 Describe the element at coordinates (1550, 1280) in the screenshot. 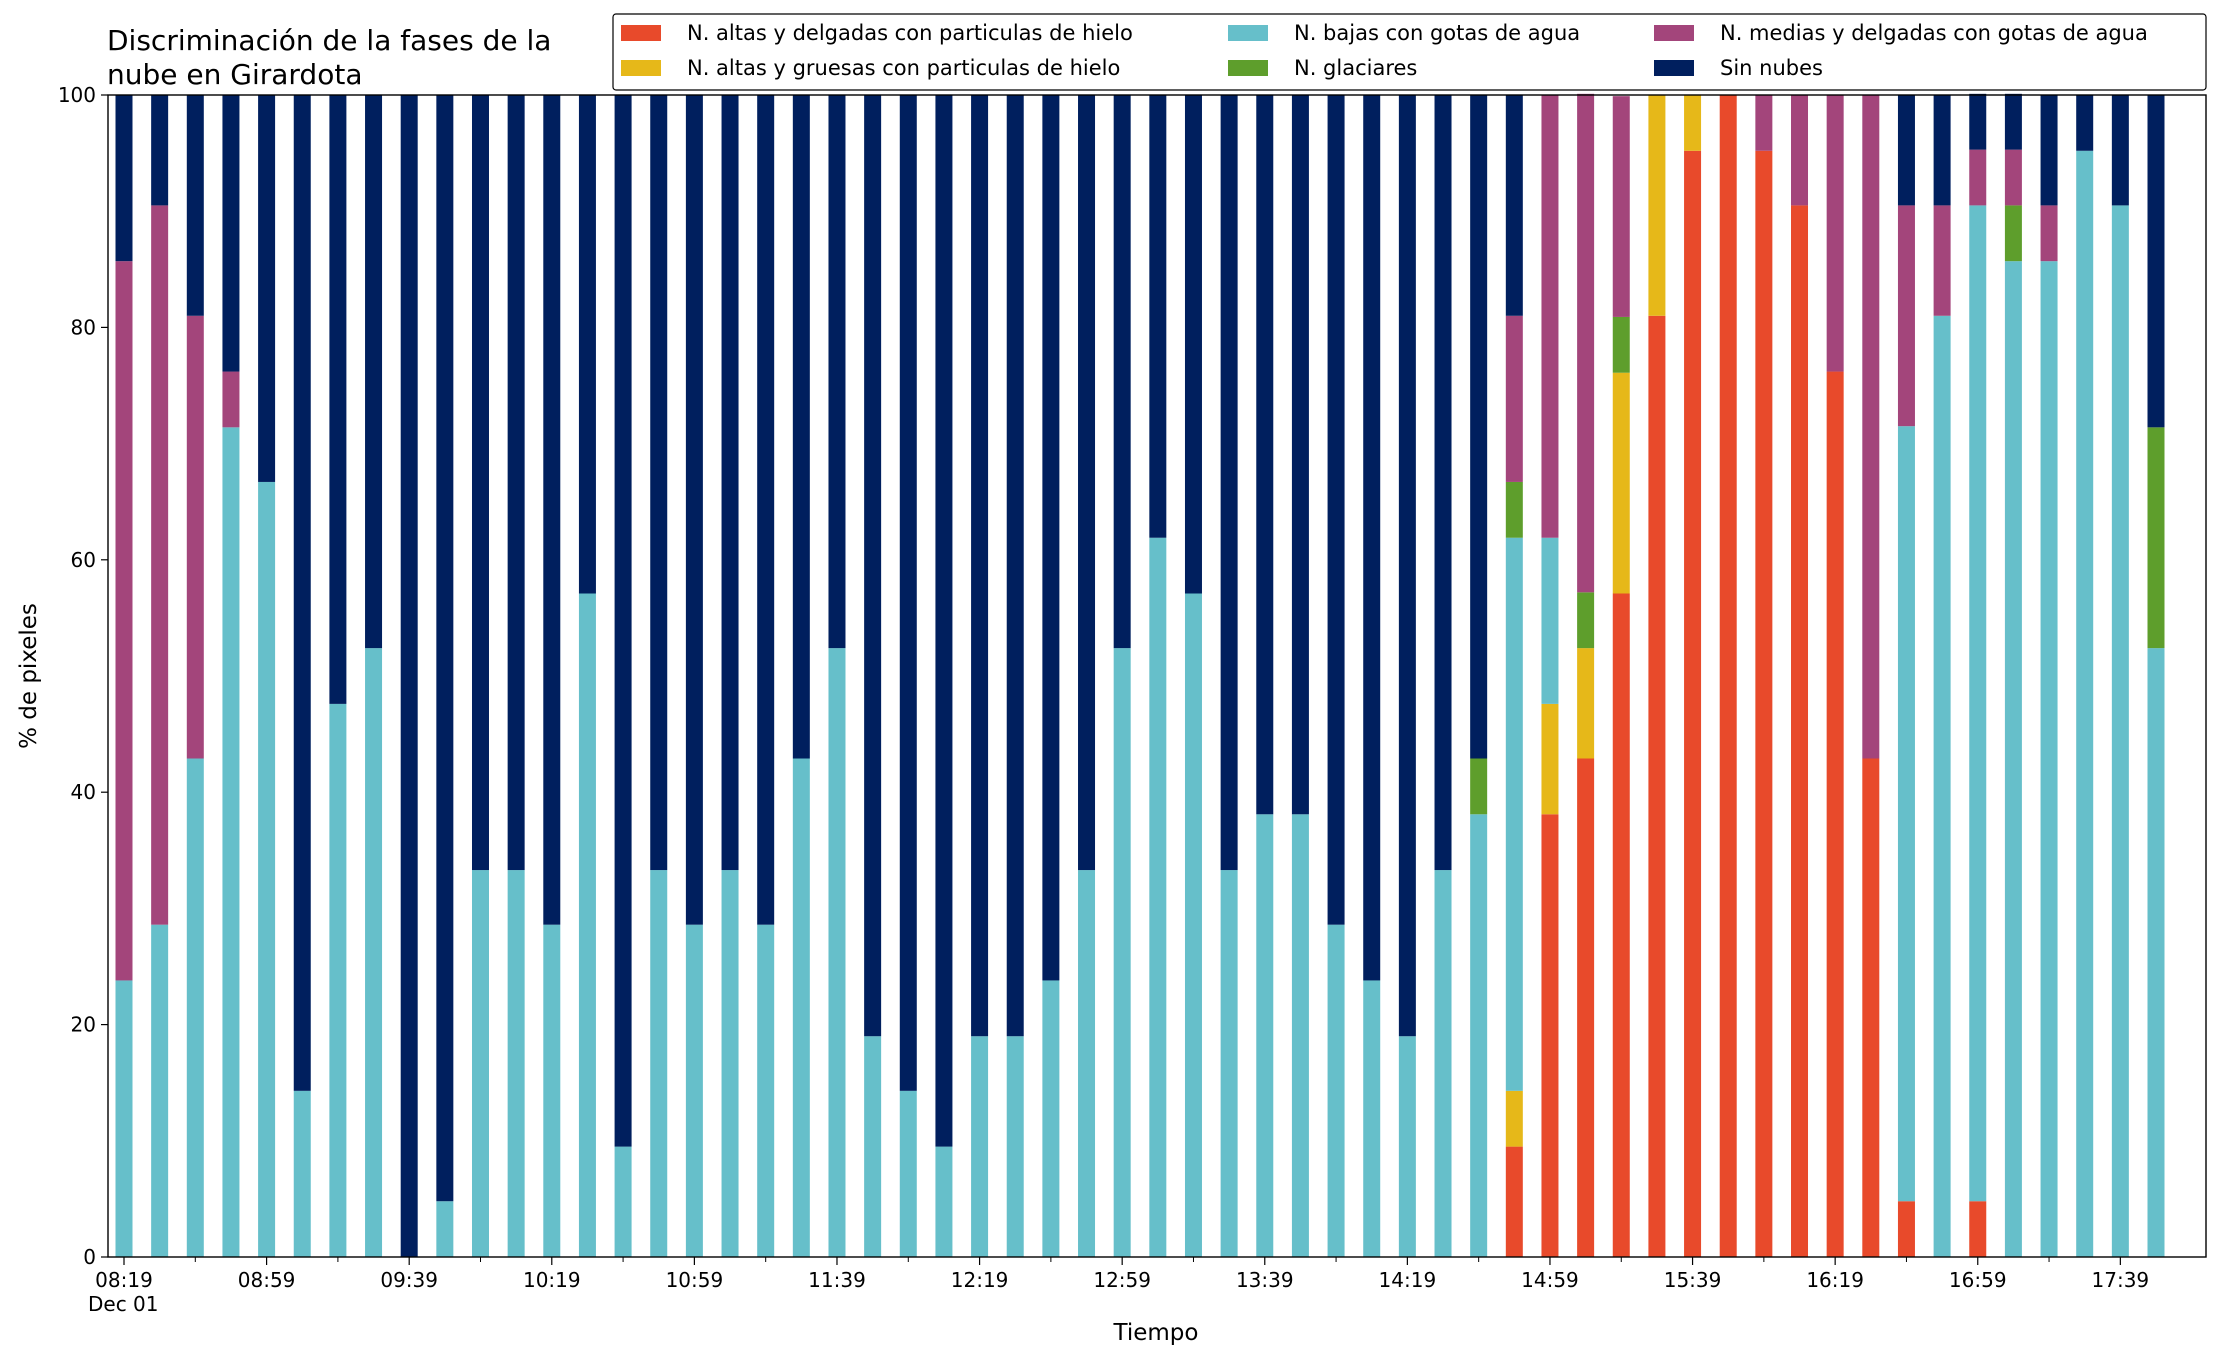

I see `x-tick-label: 14:59` at that location.